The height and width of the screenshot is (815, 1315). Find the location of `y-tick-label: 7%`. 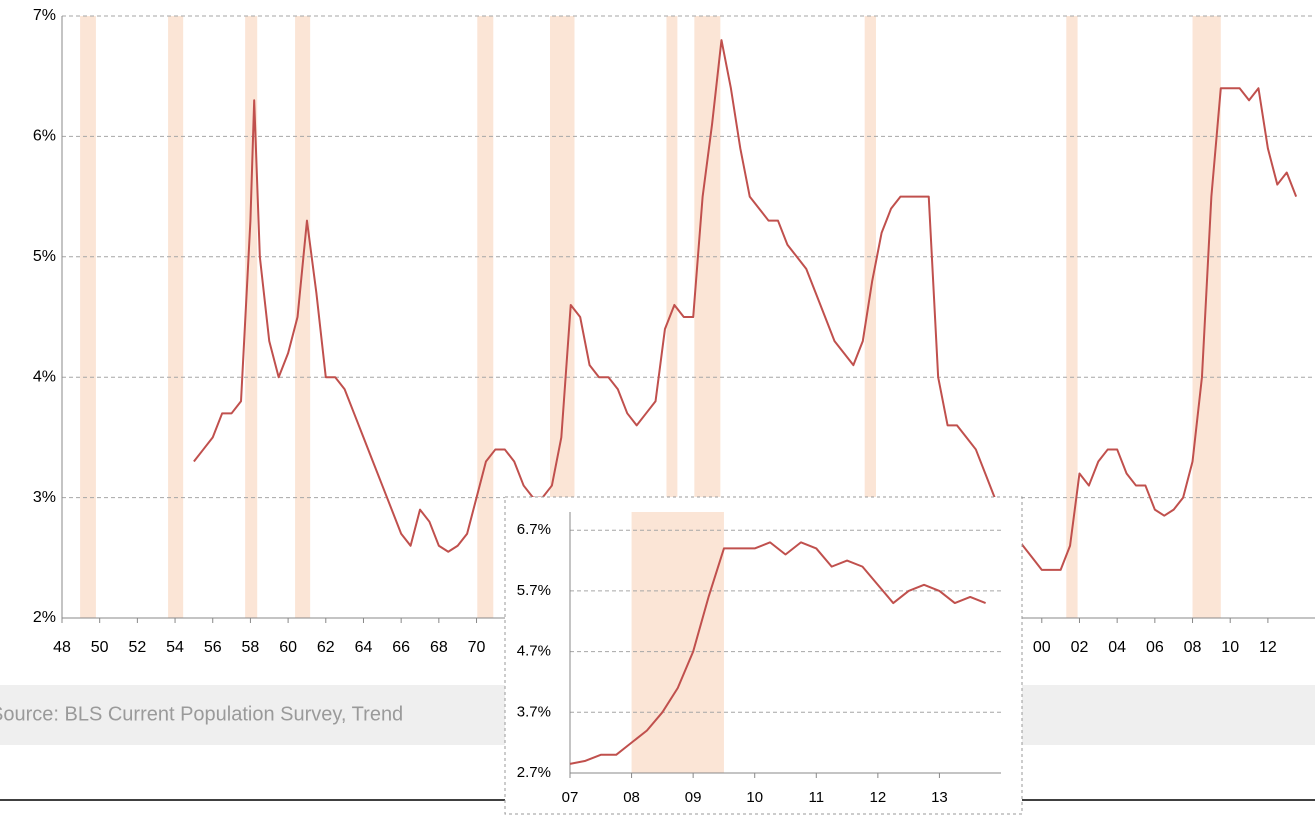

y-tick-label: 7% is located at coordinates (44, 15).